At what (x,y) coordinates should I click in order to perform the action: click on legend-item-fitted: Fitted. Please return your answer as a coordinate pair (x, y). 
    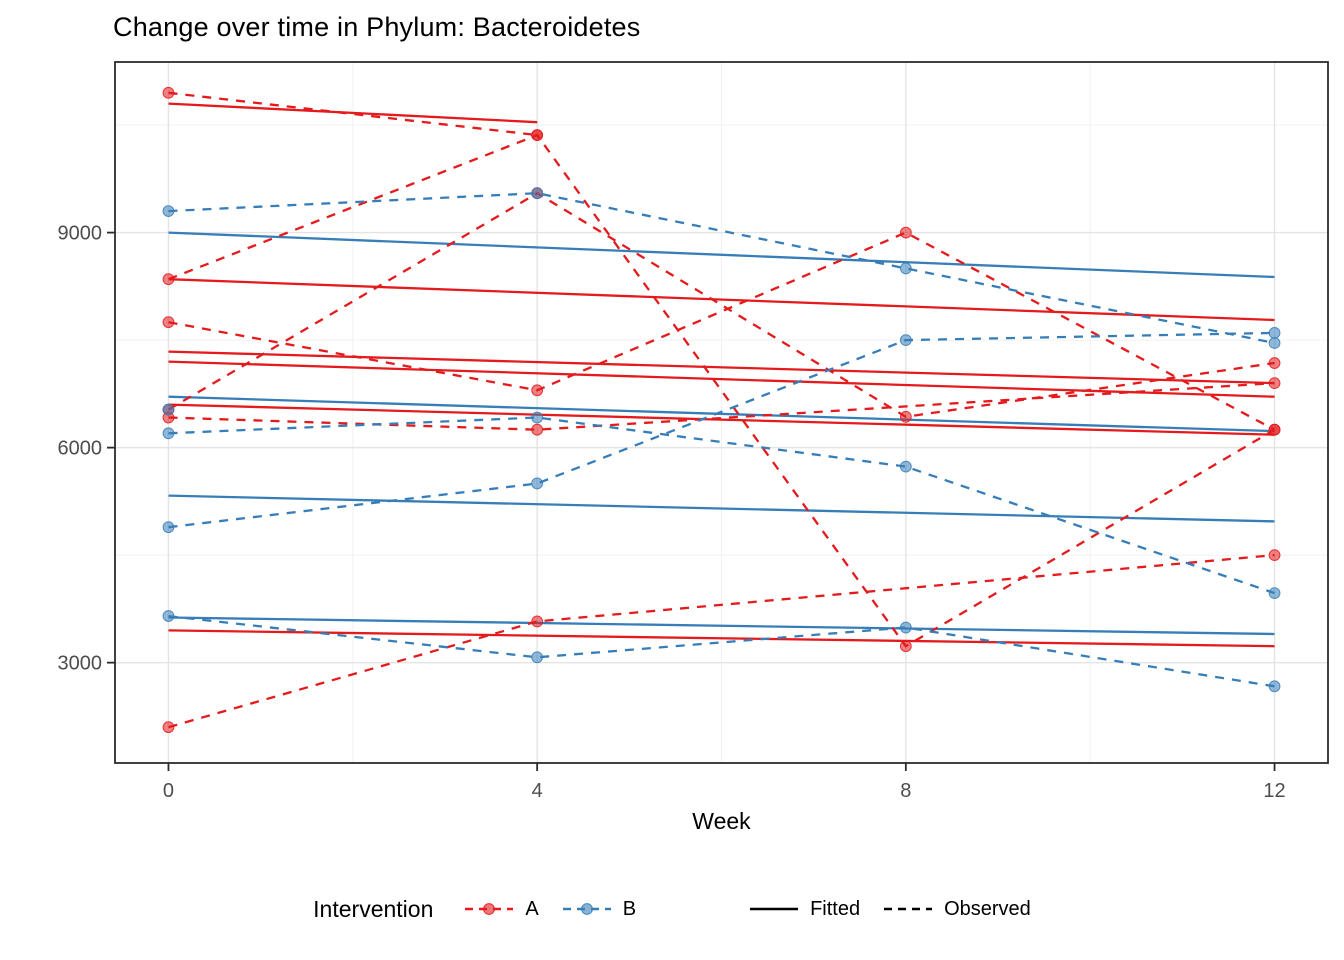
    Looking at the image, I should click on (804, 909).